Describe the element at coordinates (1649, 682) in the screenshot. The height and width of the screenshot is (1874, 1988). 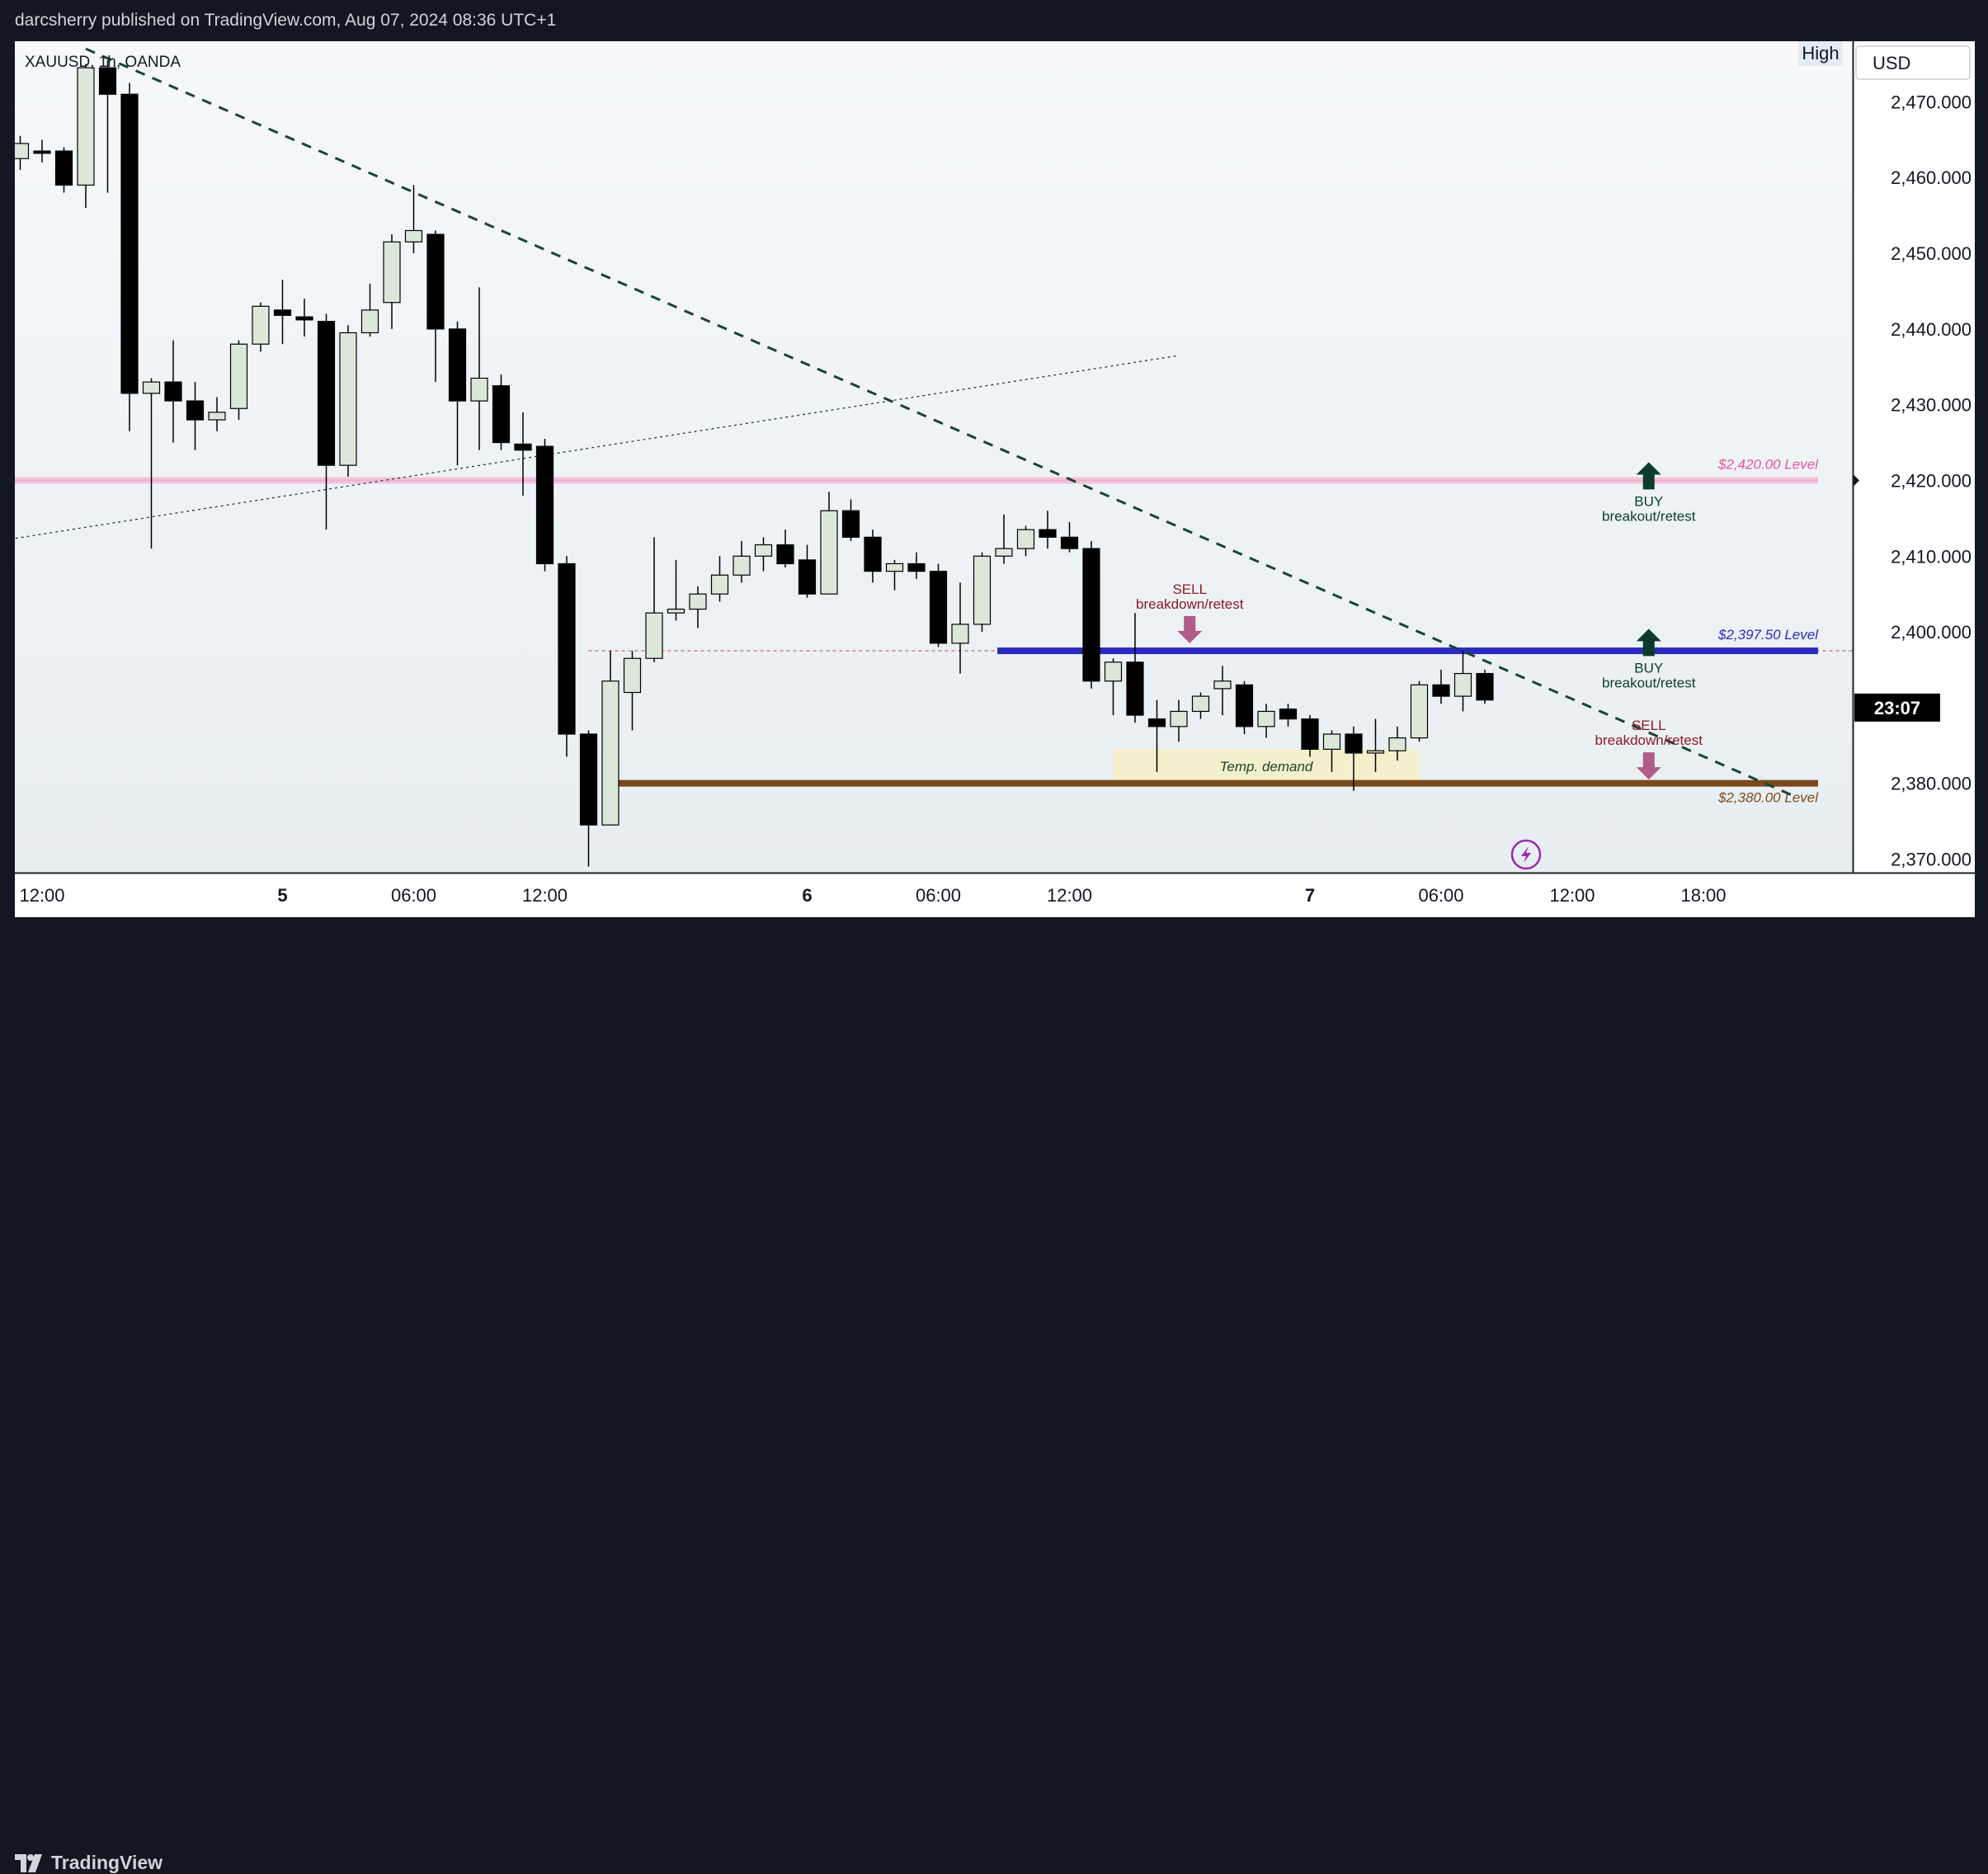
I see `buy-subtitle: breakout/retest` at that location.